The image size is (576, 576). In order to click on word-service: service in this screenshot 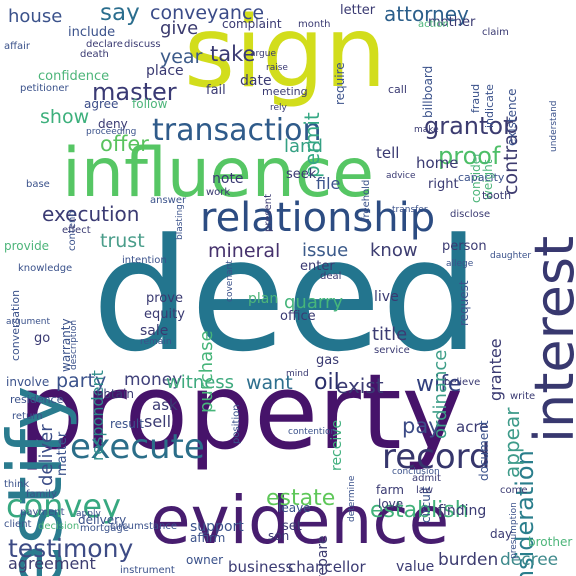, I will do `click(392, 350)`.